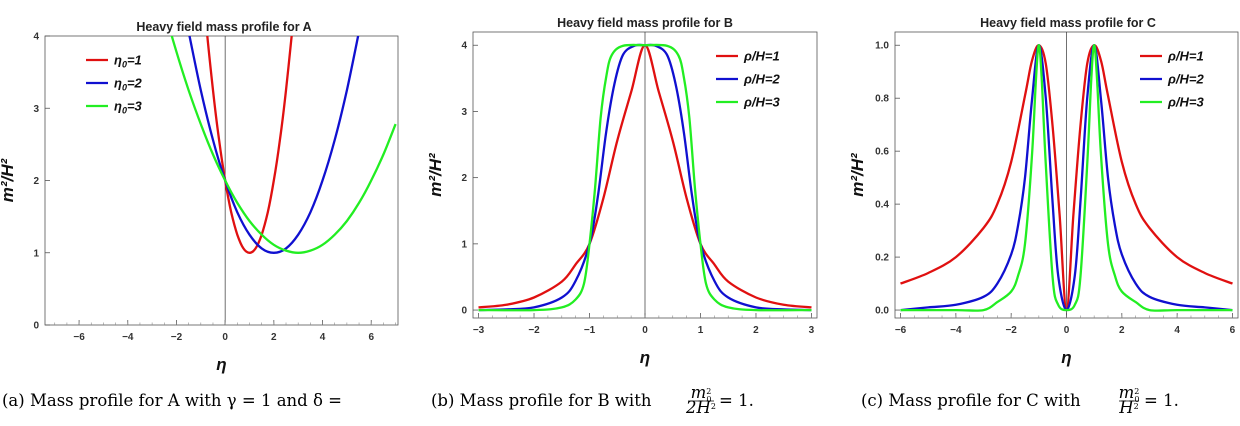 The height and width of the screenshot is (426, 1240). Describe the element at coordinates (882, 311) in the screenshot. I see `y-tick-label: 0.0` at that location.